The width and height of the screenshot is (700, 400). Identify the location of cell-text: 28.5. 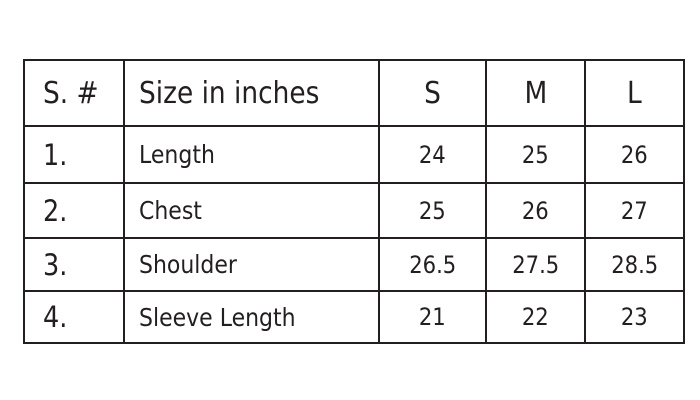
(634, 264).